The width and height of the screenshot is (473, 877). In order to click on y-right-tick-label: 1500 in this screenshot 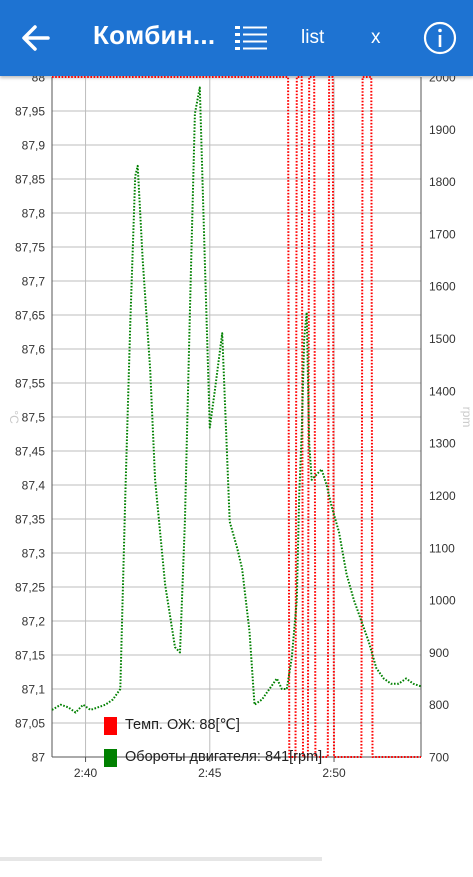, I will do `click(442, 339)`.